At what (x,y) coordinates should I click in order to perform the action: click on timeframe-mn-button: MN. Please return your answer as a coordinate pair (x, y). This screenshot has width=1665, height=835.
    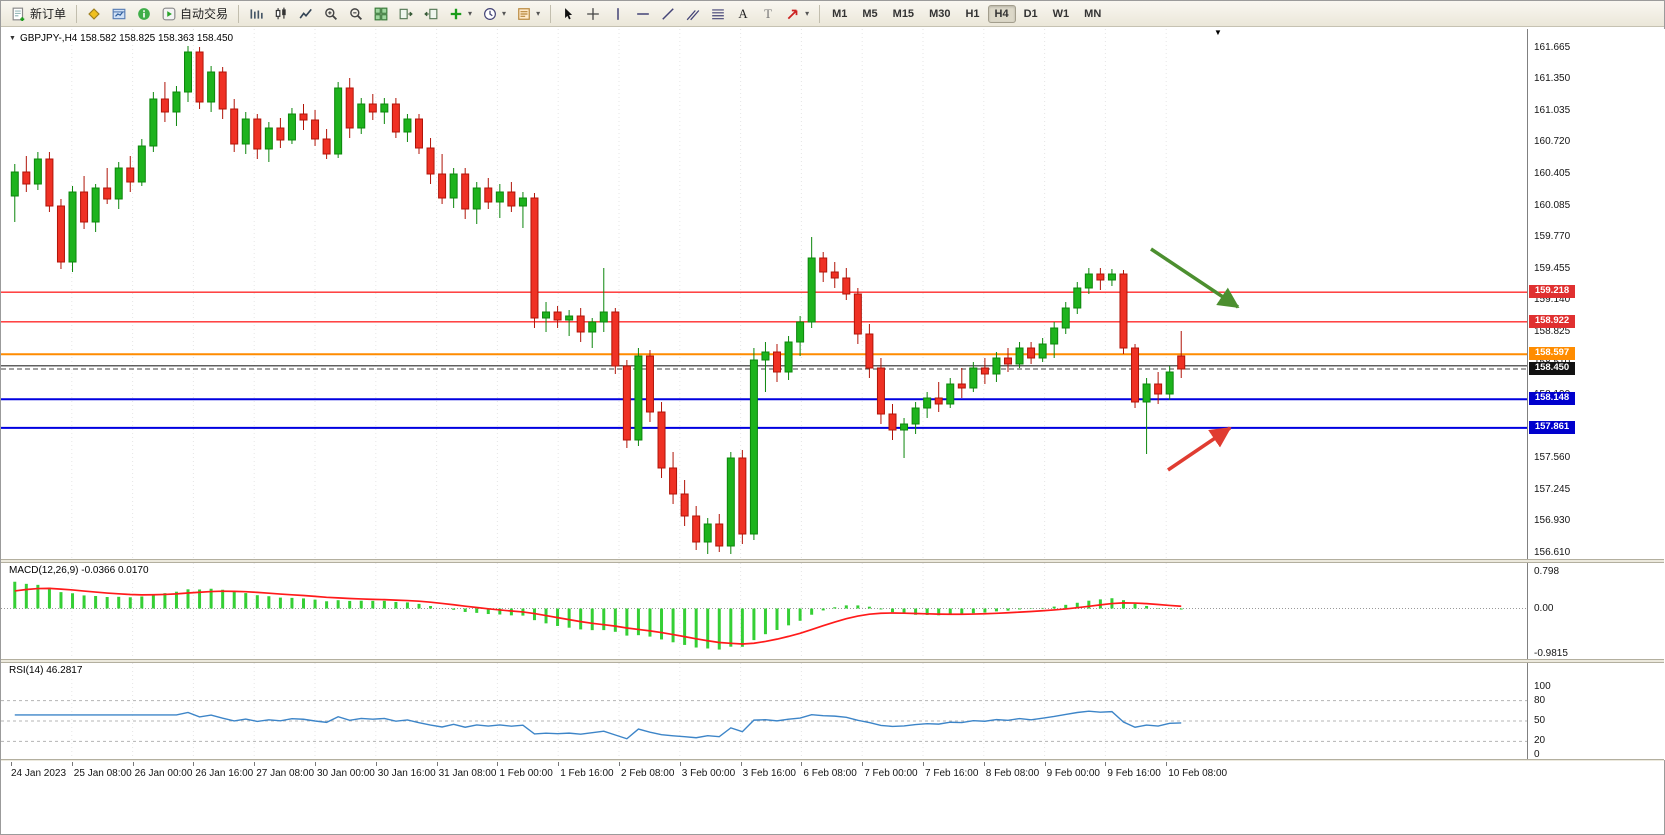
    Looking at the image, I should click on (1092, 14).